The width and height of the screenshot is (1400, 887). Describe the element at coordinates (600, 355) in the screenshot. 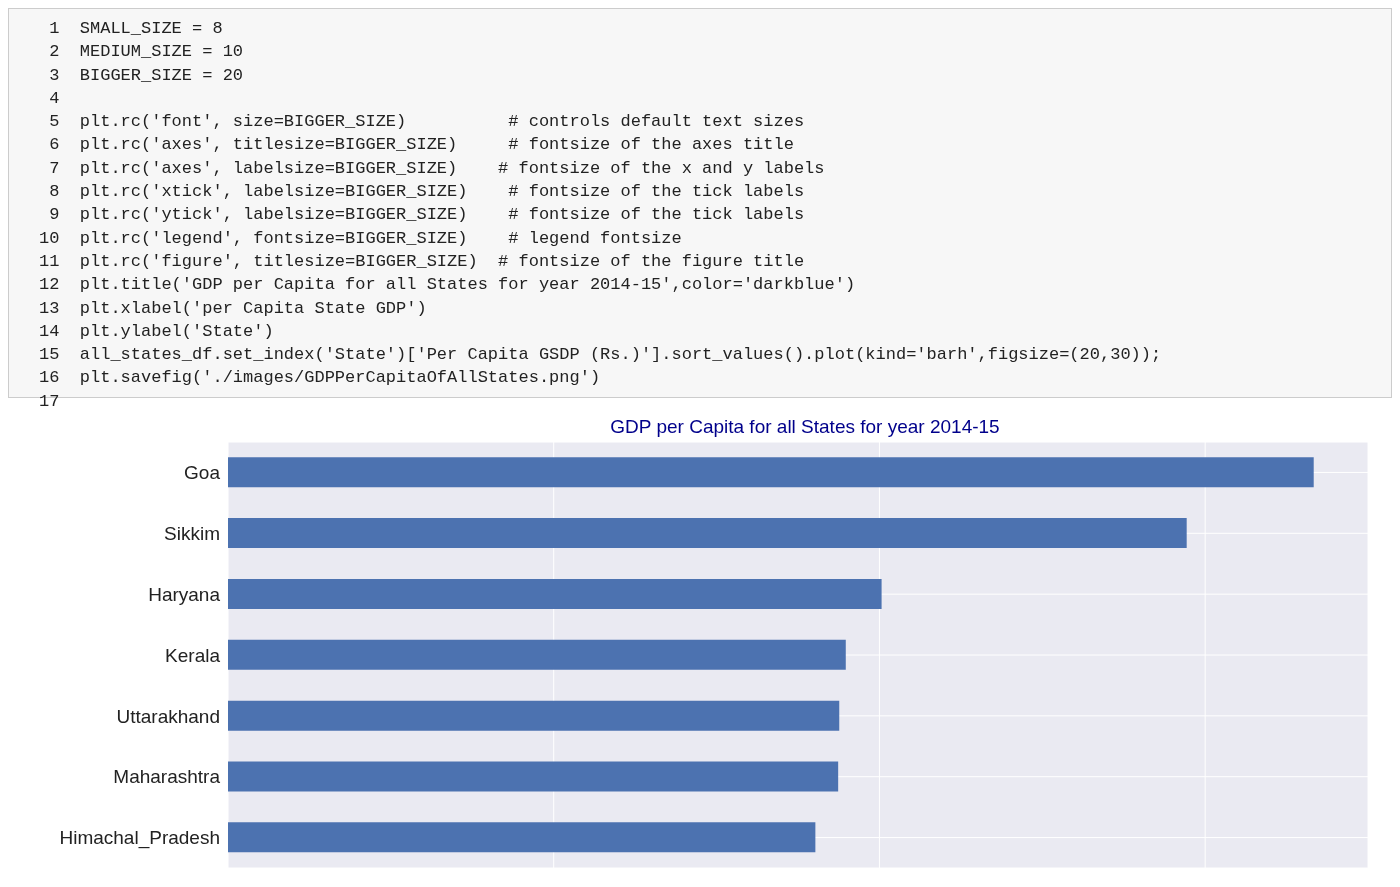

I see `text: 15 all_states_df.set_index('State')['Per Capita GSDP (Rs.)'].sort_values().plot(kind='barh',figsize=(20,30));` at that location.